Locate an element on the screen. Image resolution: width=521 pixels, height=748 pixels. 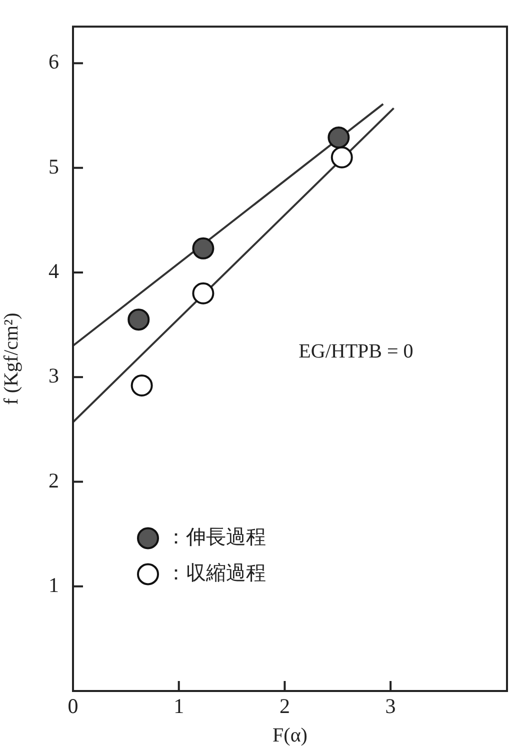
y-axis-title: f (Kgf/cm²) is located at coordinates (11, 358).